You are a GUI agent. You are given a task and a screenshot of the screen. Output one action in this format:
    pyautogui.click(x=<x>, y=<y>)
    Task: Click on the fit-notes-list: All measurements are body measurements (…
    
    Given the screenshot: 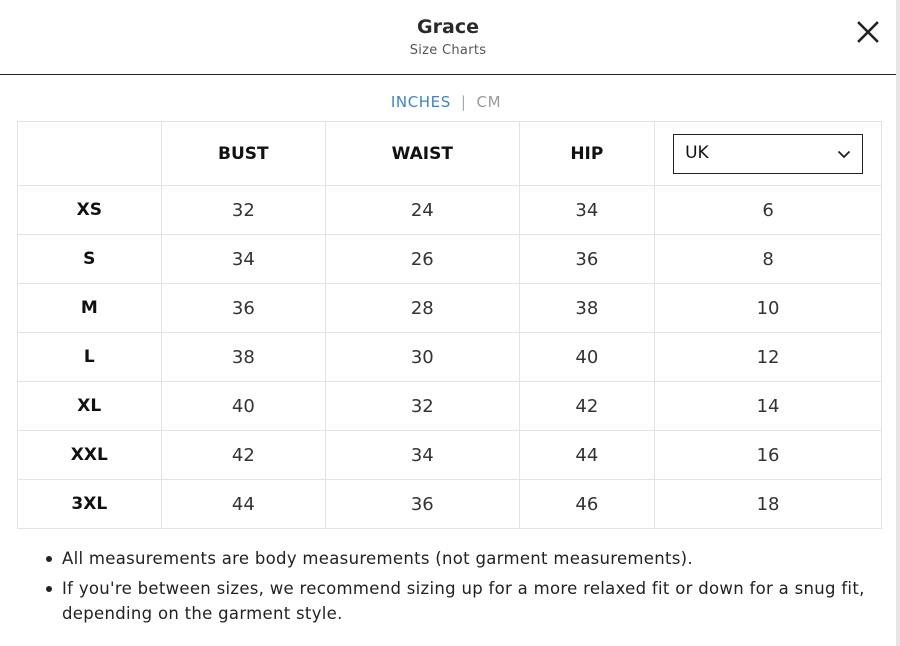 What is the action you would take?
    pyautogui.click(x=456, y=588)
    